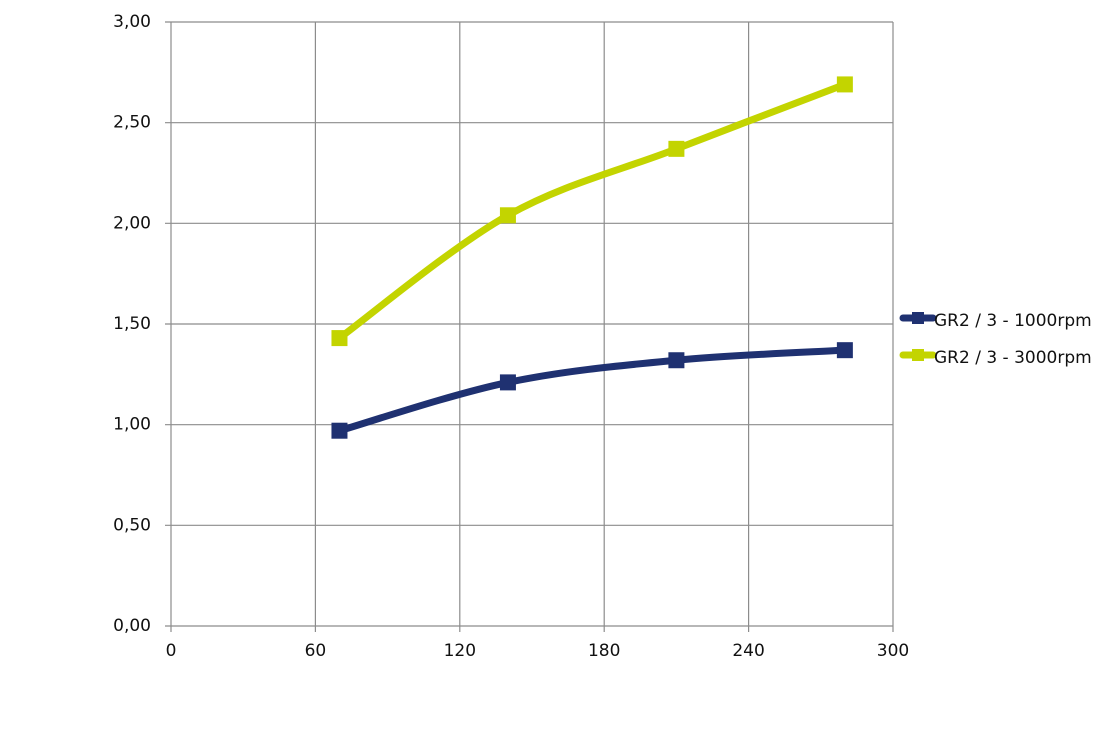 The width and height of the screenshot is (1110, 735). I want to click on y-tick-label: 0,00, so click(132, 626).